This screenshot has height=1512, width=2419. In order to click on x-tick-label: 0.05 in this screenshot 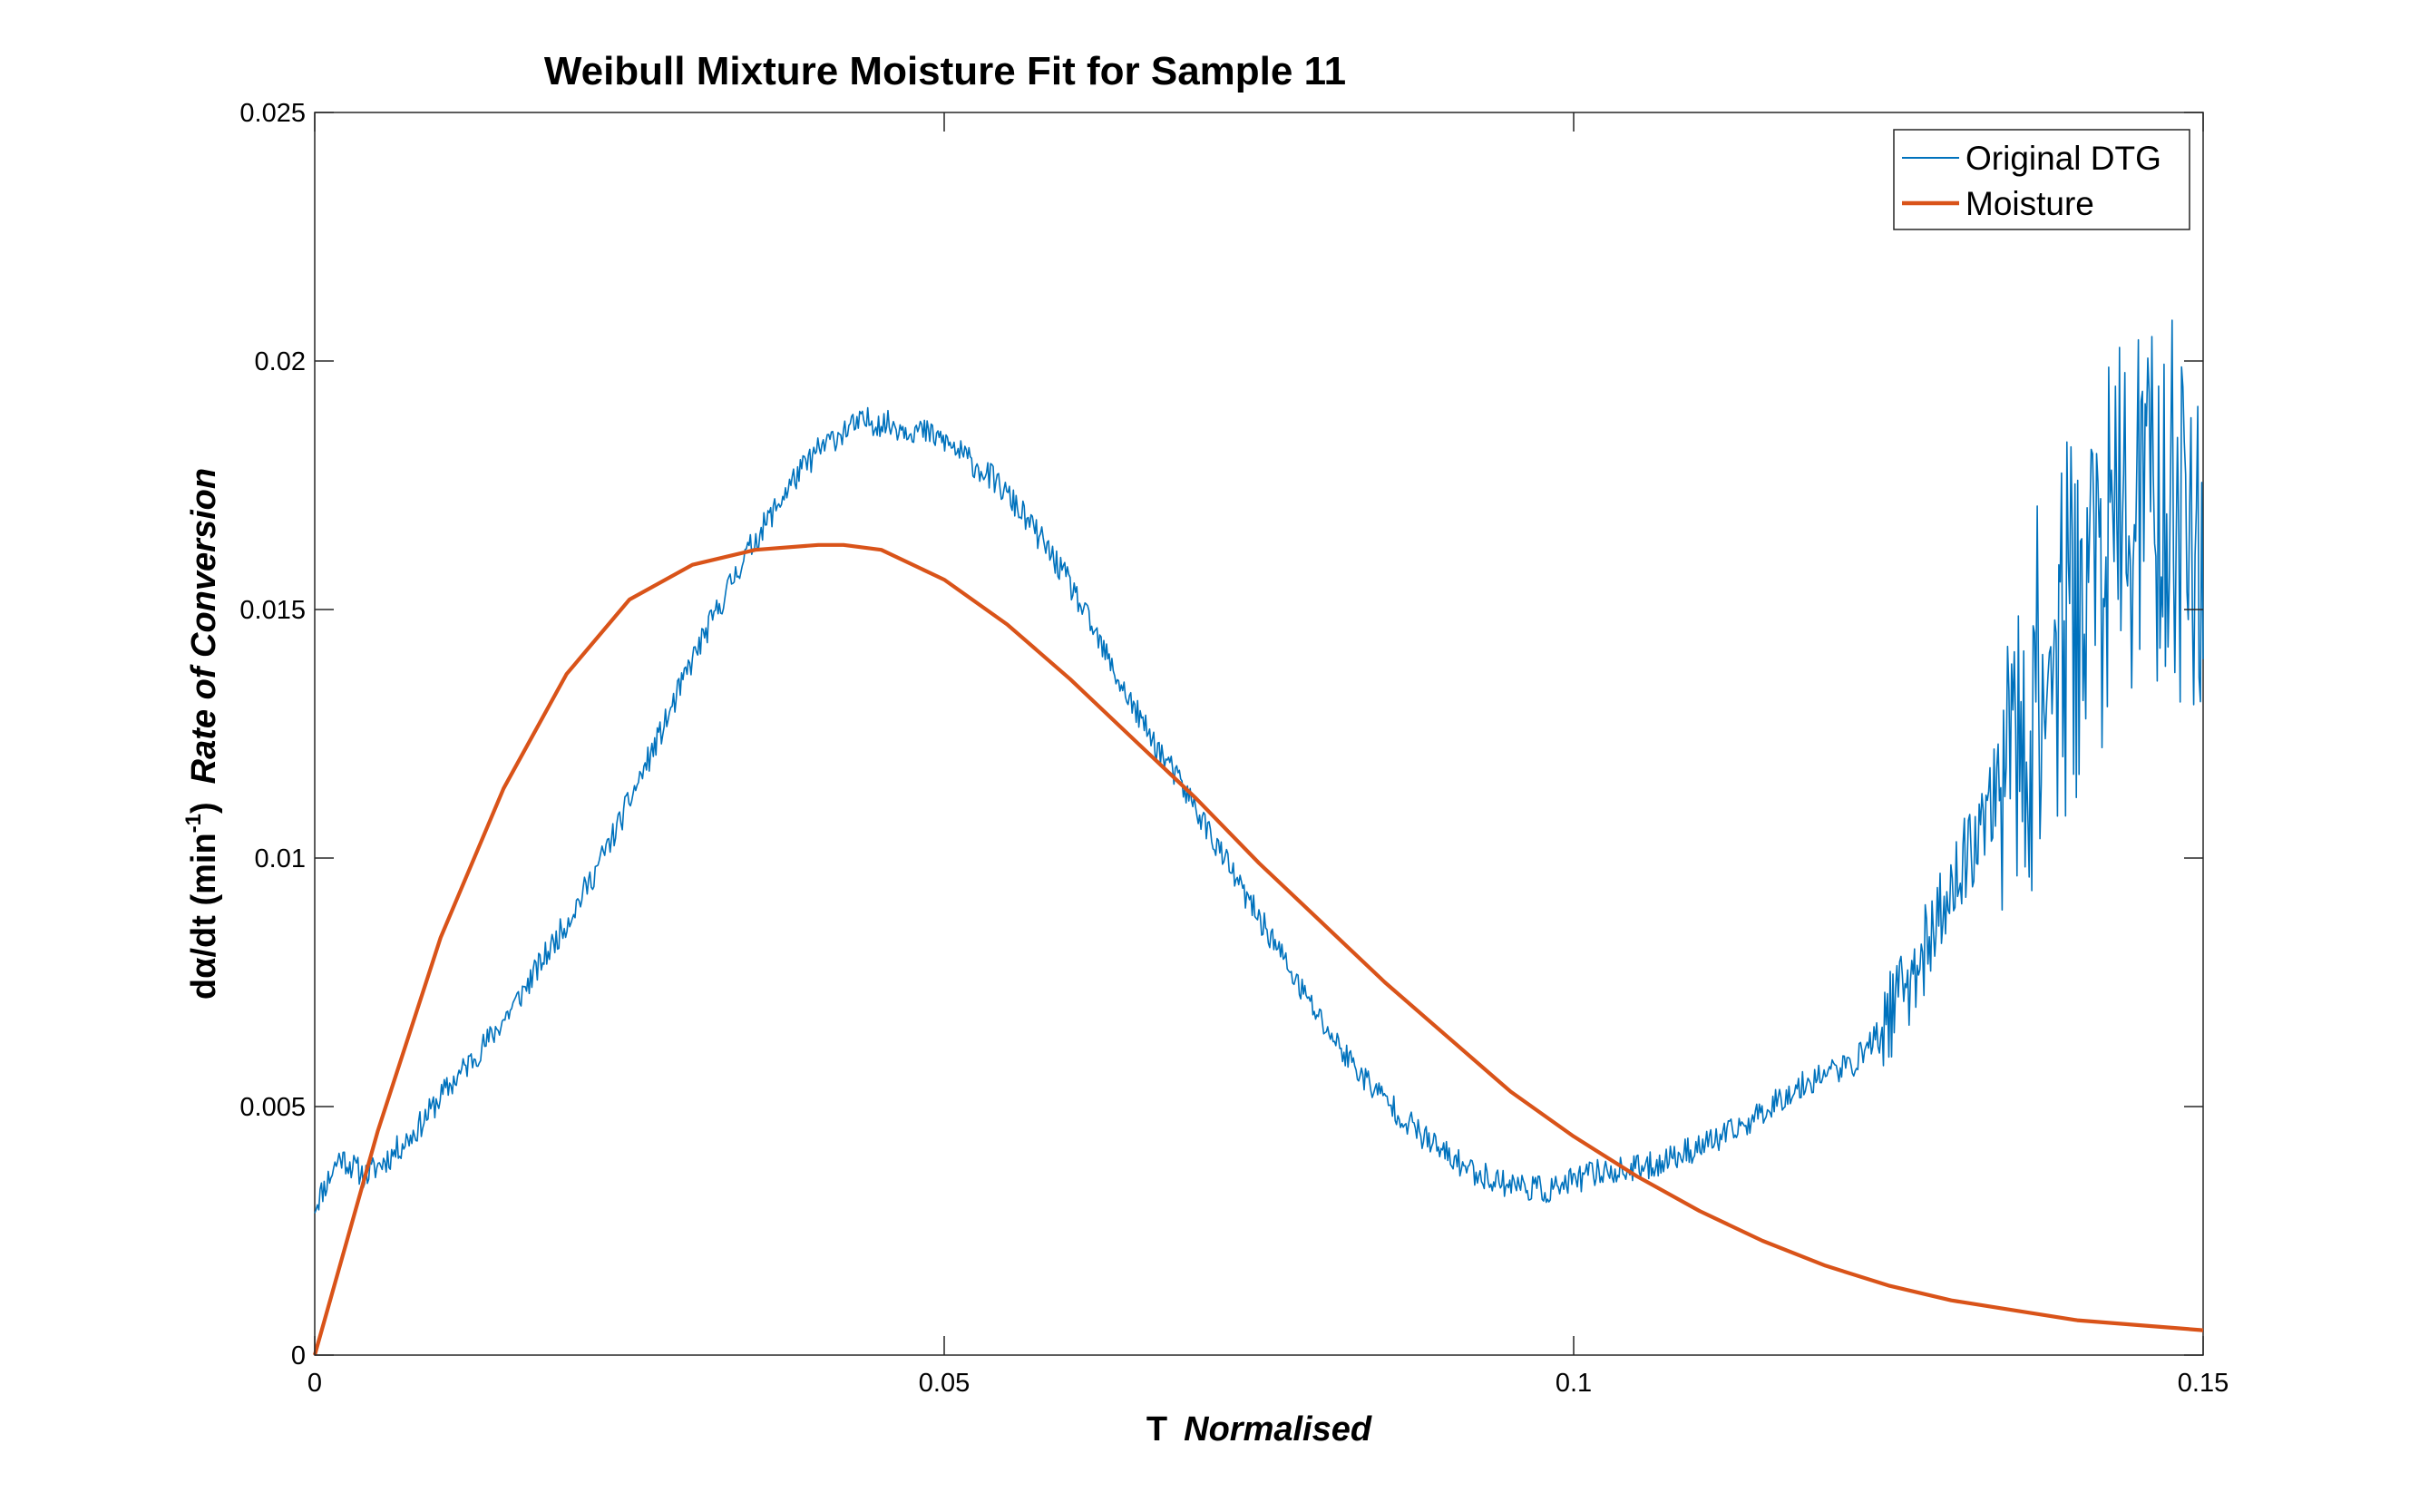, I will do `click(945, 1383)`.